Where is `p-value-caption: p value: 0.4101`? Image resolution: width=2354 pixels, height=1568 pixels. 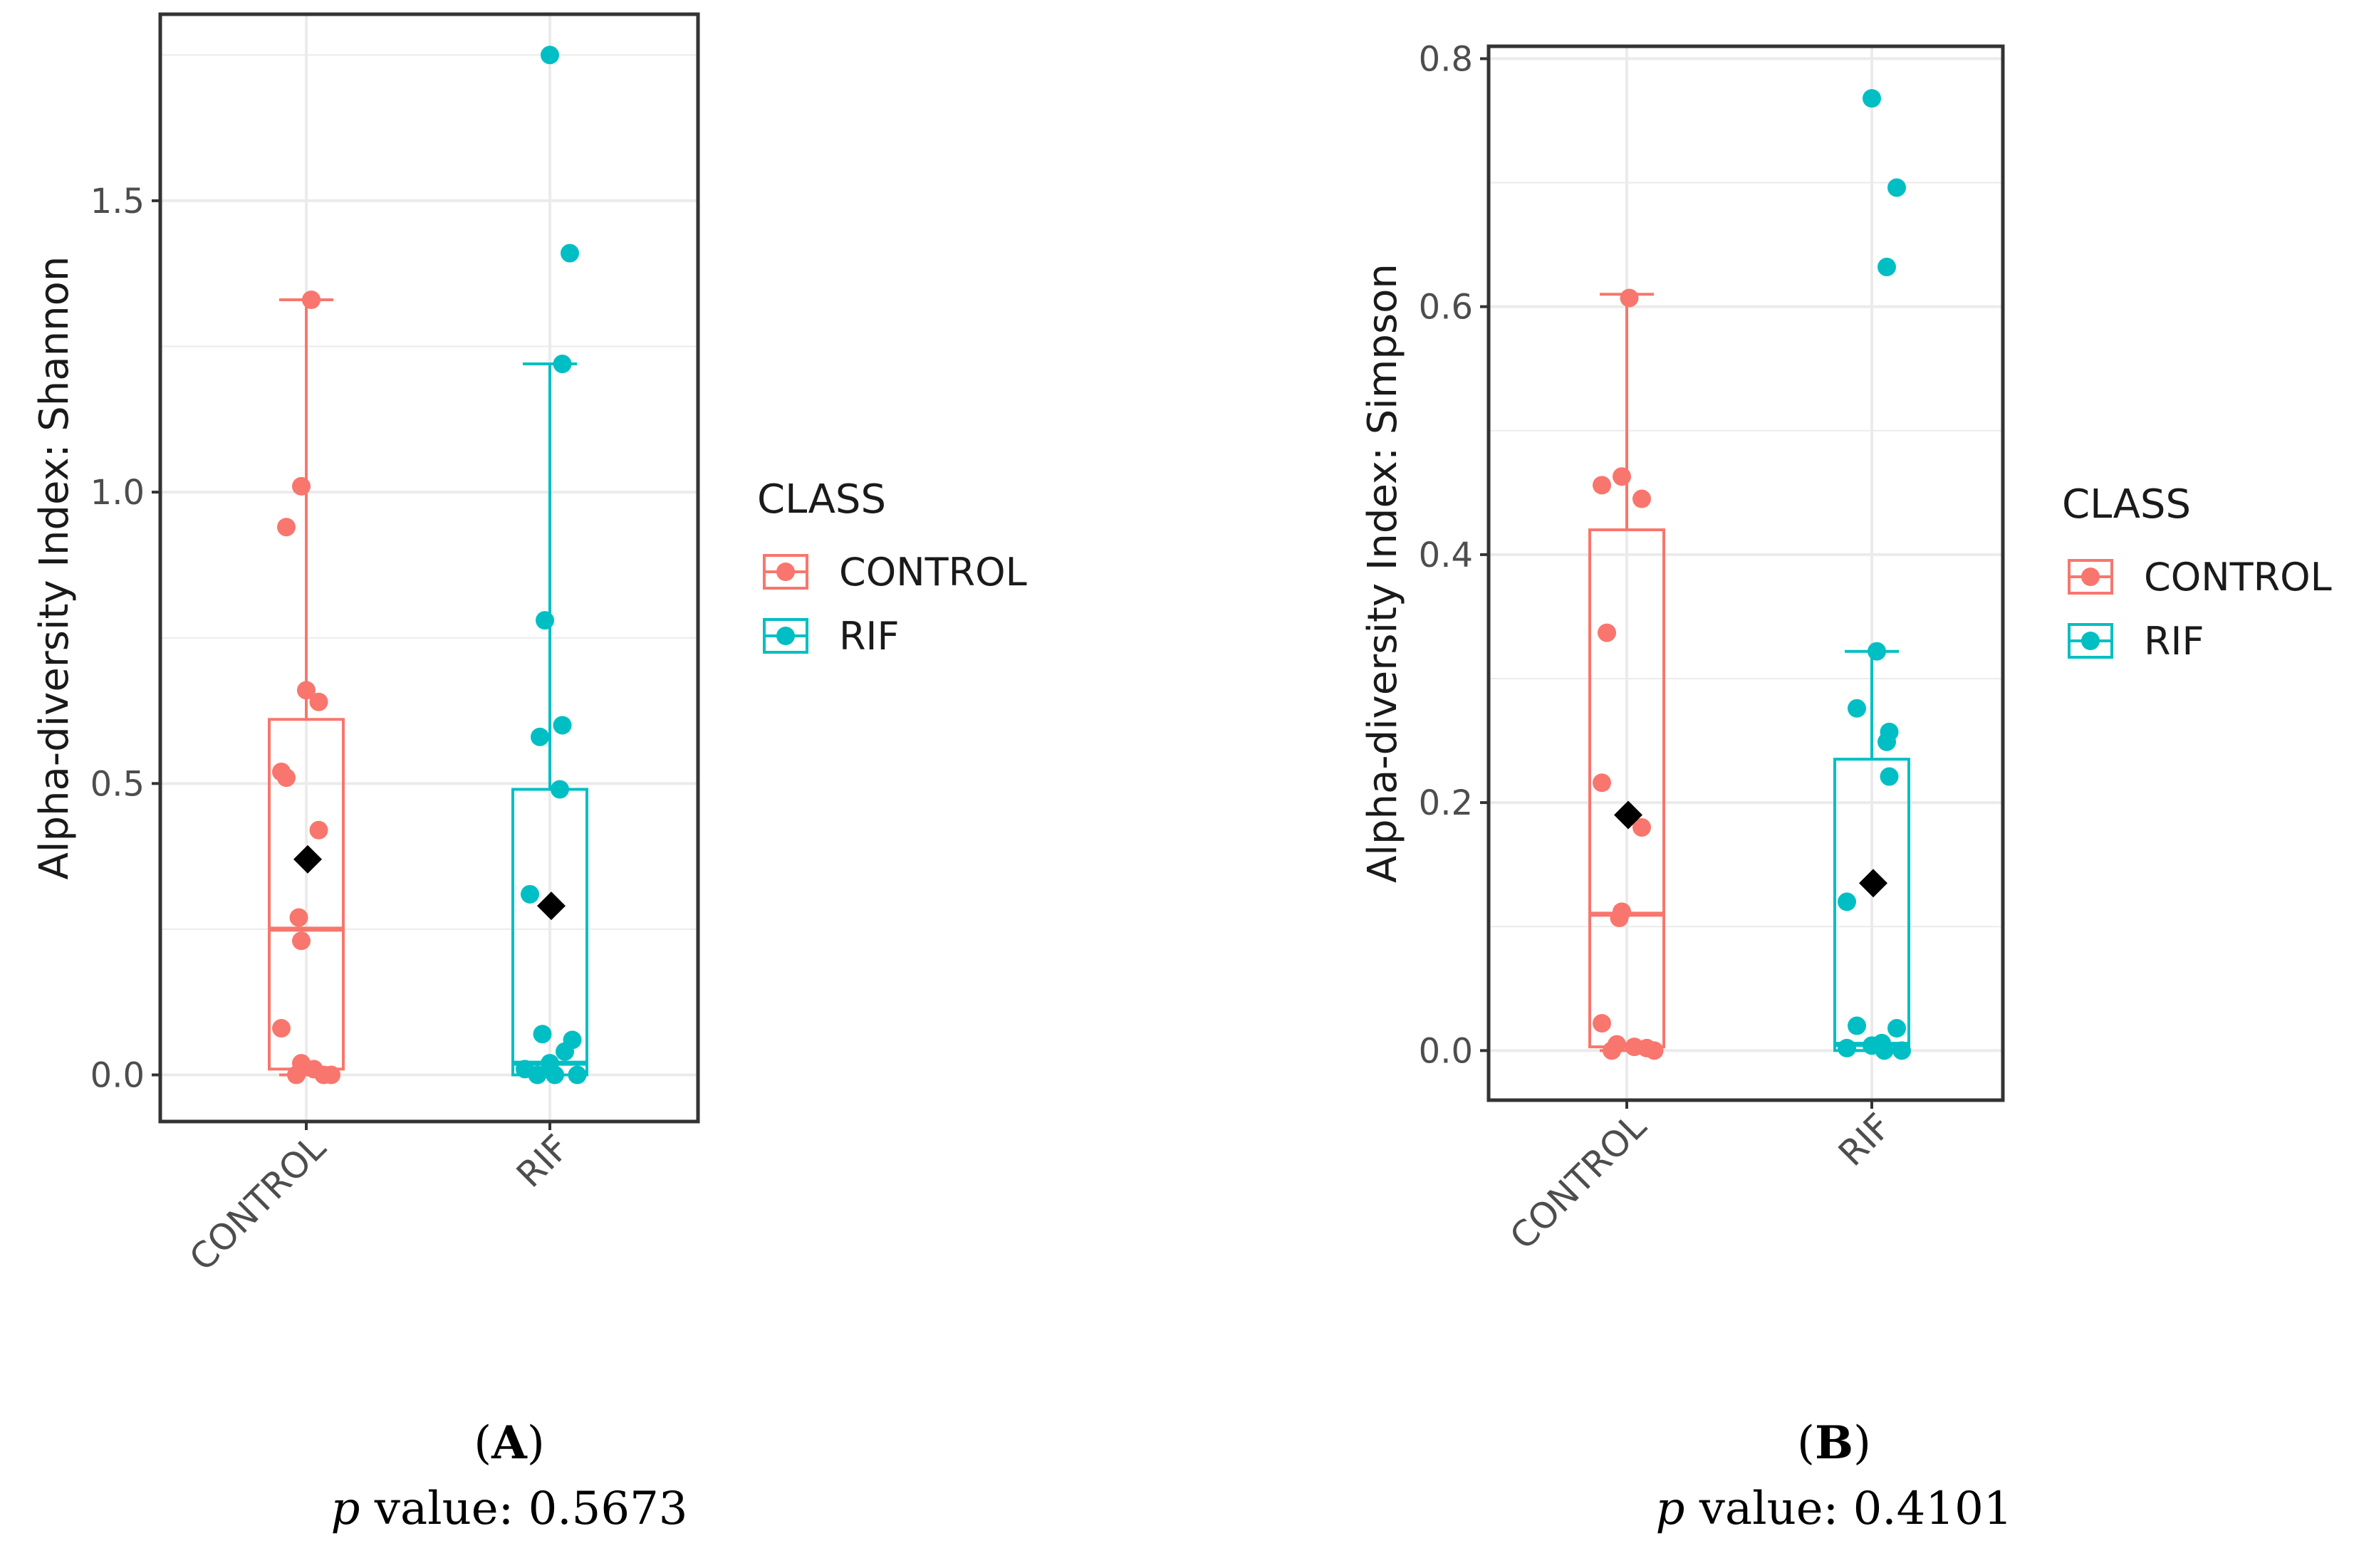
p-value-caption: p value: 0.4101 is located at coordinates (1833, 1509).